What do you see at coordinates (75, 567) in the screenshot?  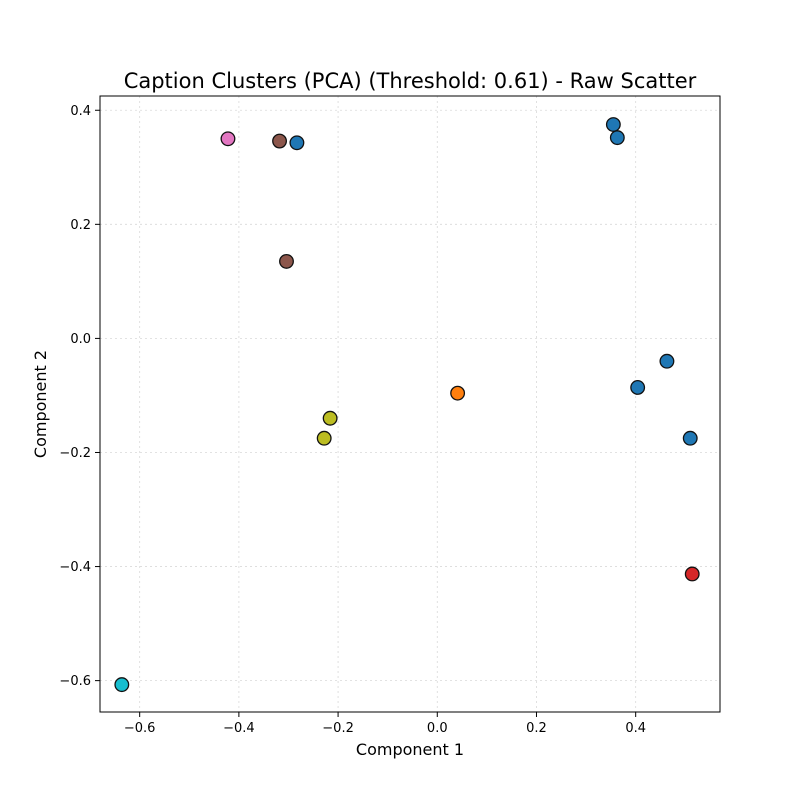 I see `y-tick-label: −0.4` at bounding box center [75, 567].